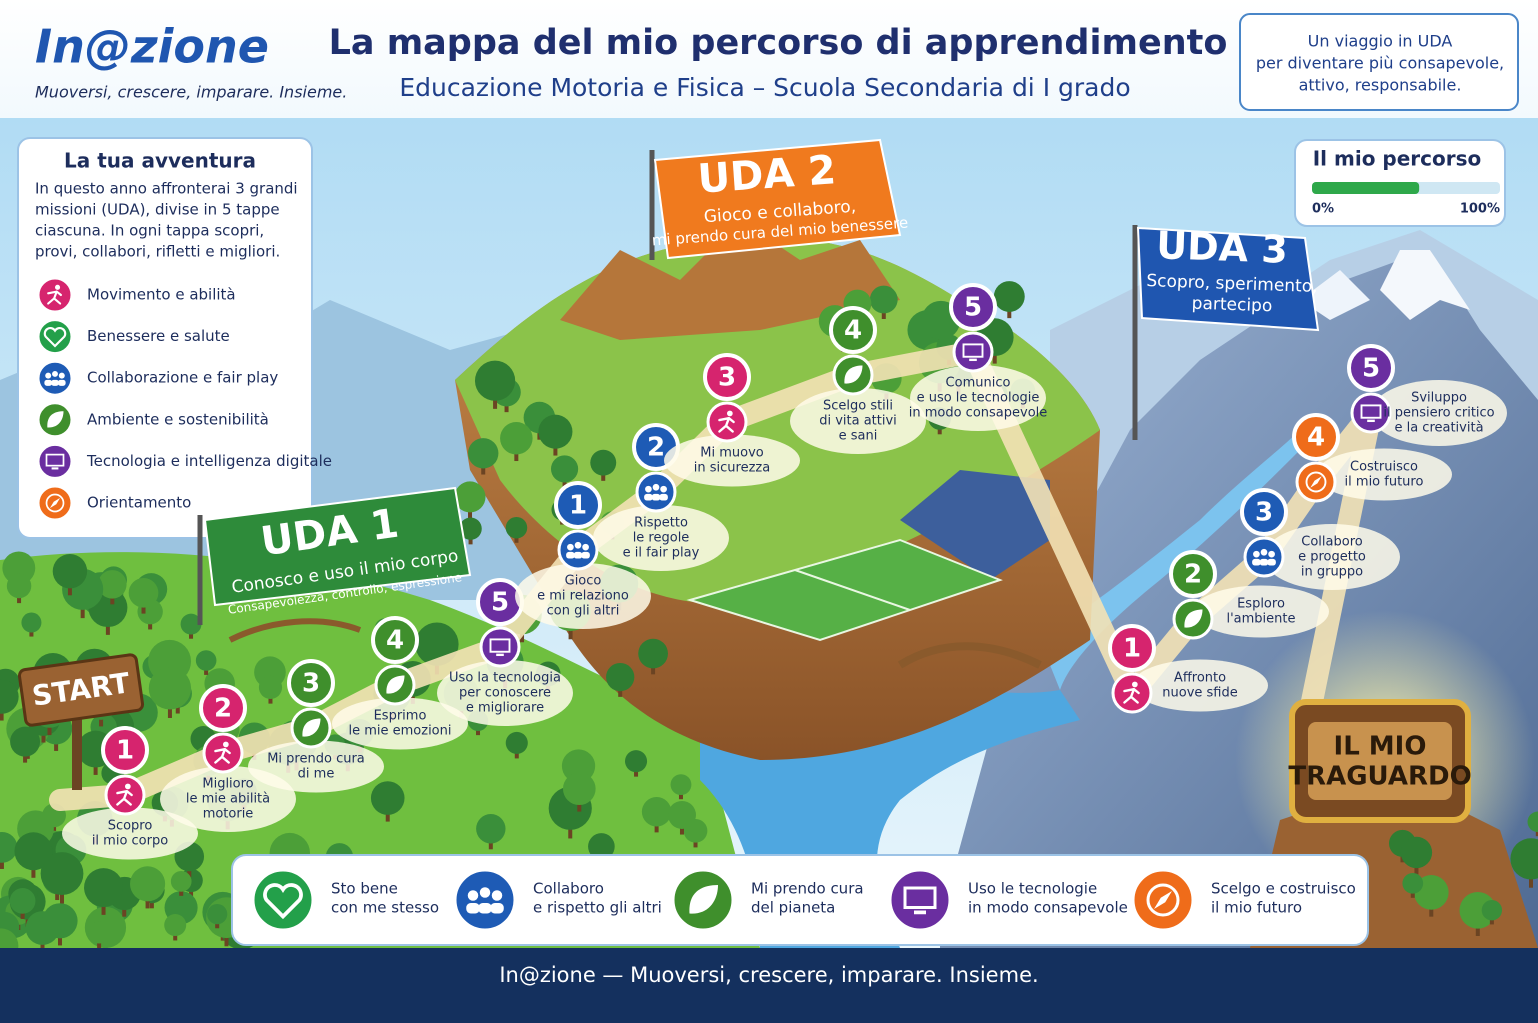 Image resolution: width=1538 pixels, height=1023 pixels. What do you see at coordinates (661, 523) in the screenshot?
I see `step-label: Rispetto` at bounding box center [661, 523].